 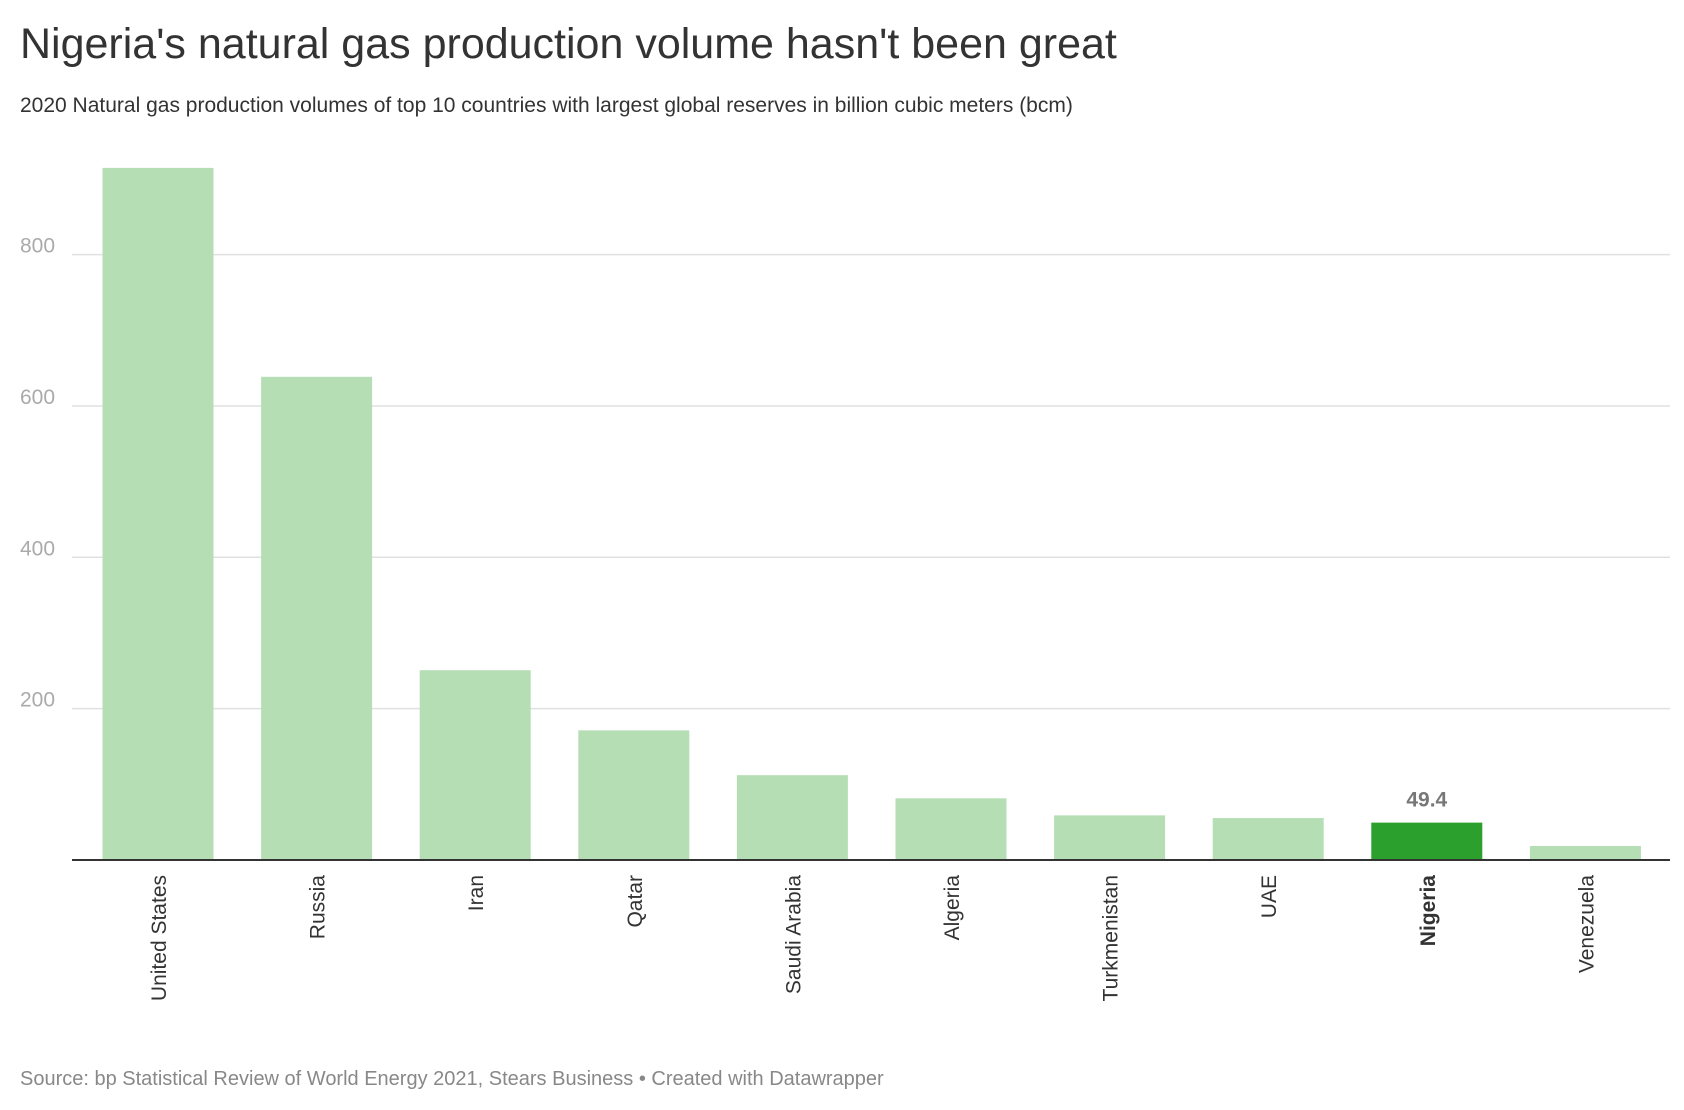 I want to click on y-tick-label: 400, so click(x=37, y=548).